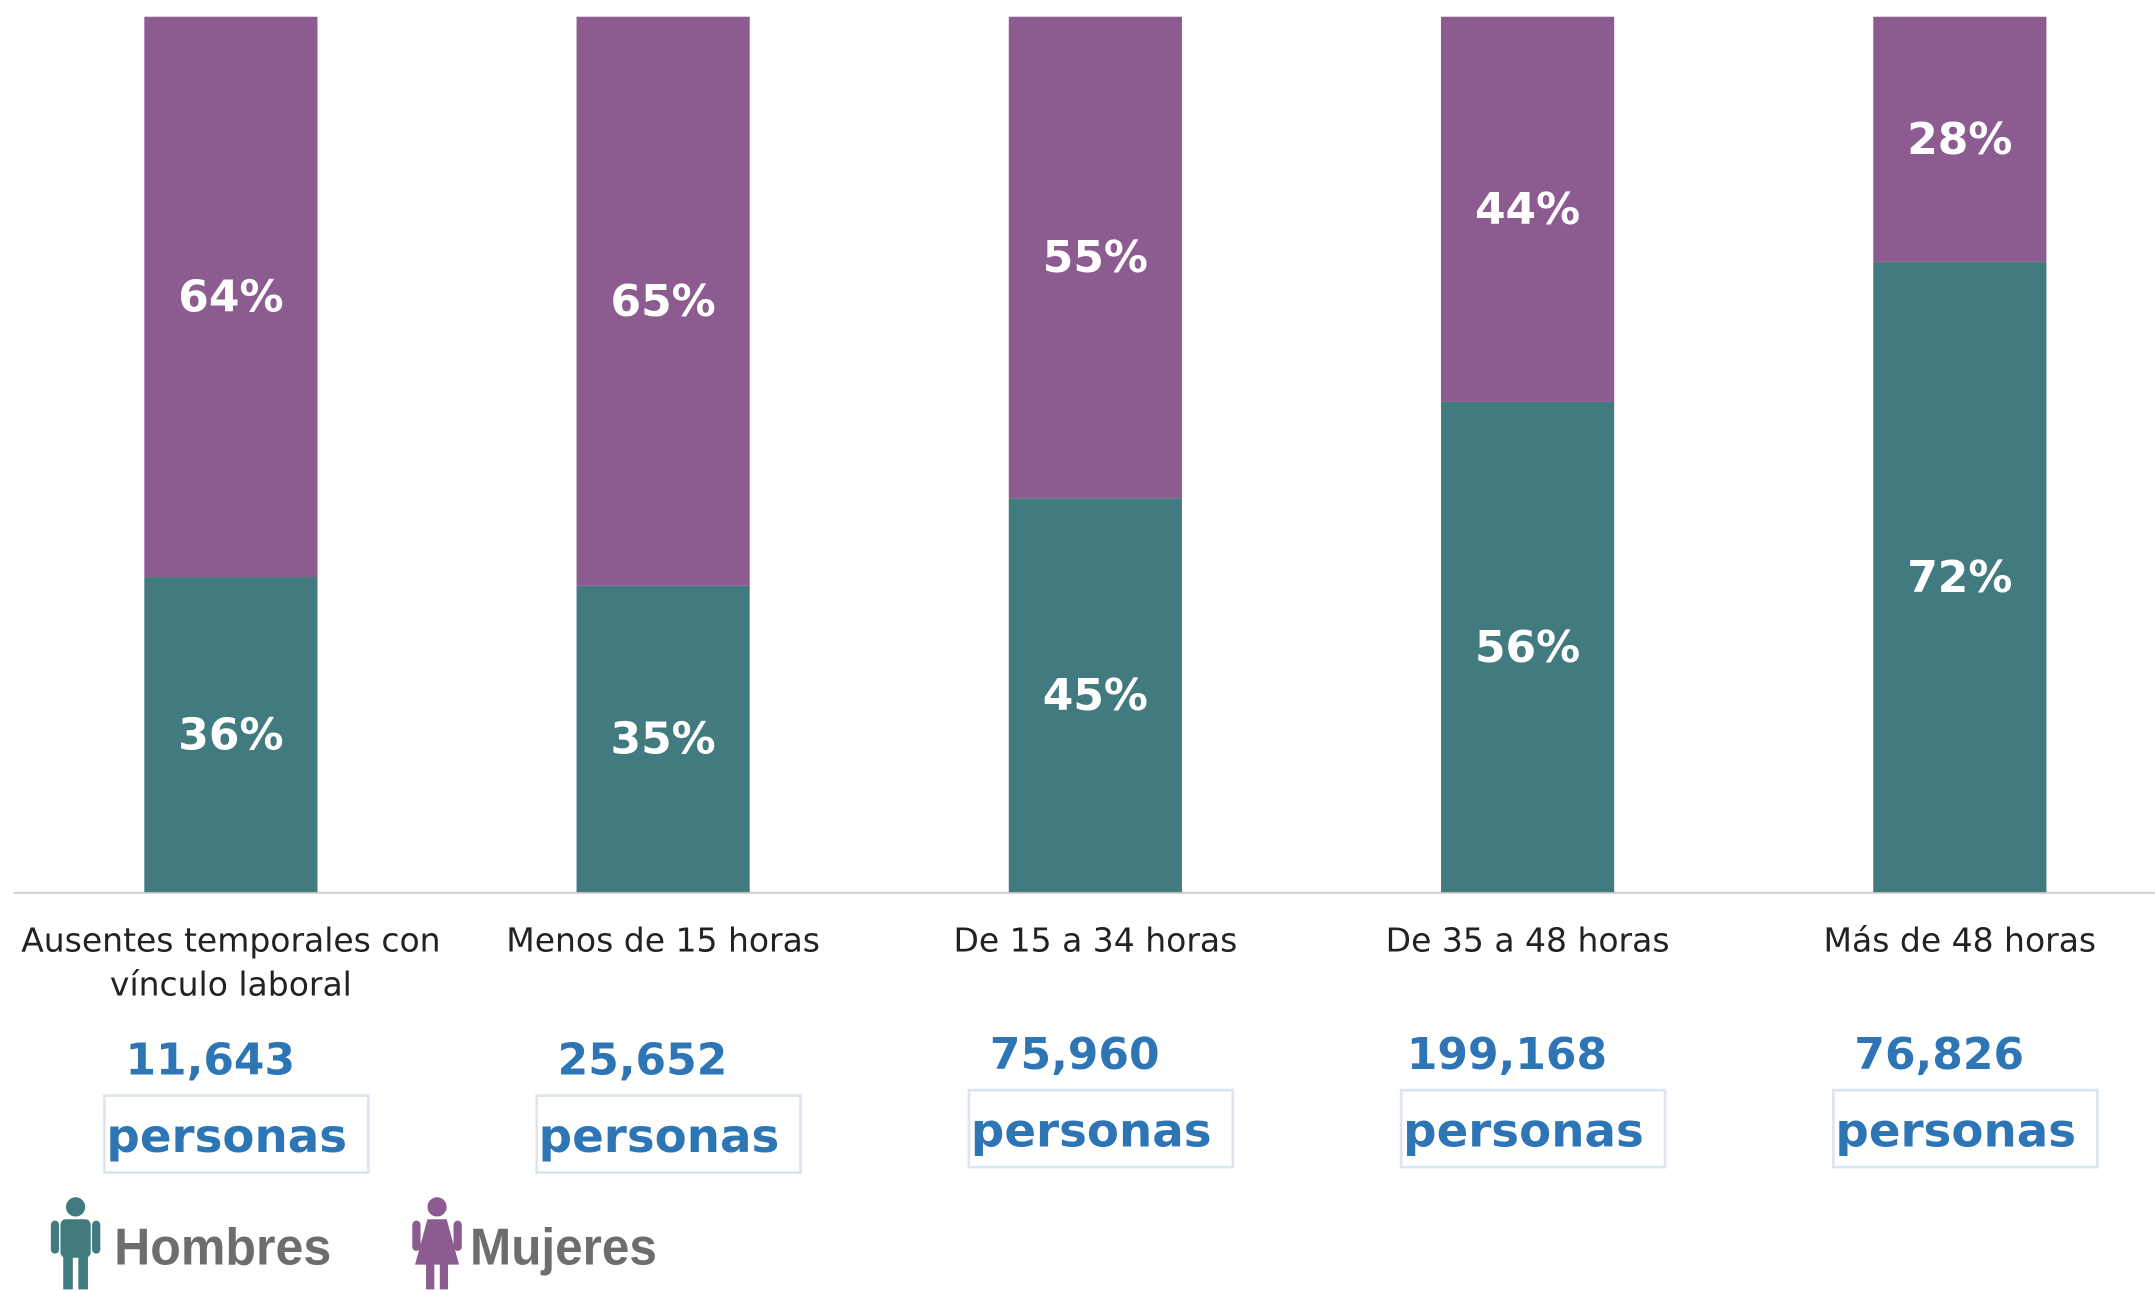 This screenshot has height=1291, width=2155. Describe the element at coordinates (75, 1243) in the screenshot. I see `legend-icon-men` at that location.